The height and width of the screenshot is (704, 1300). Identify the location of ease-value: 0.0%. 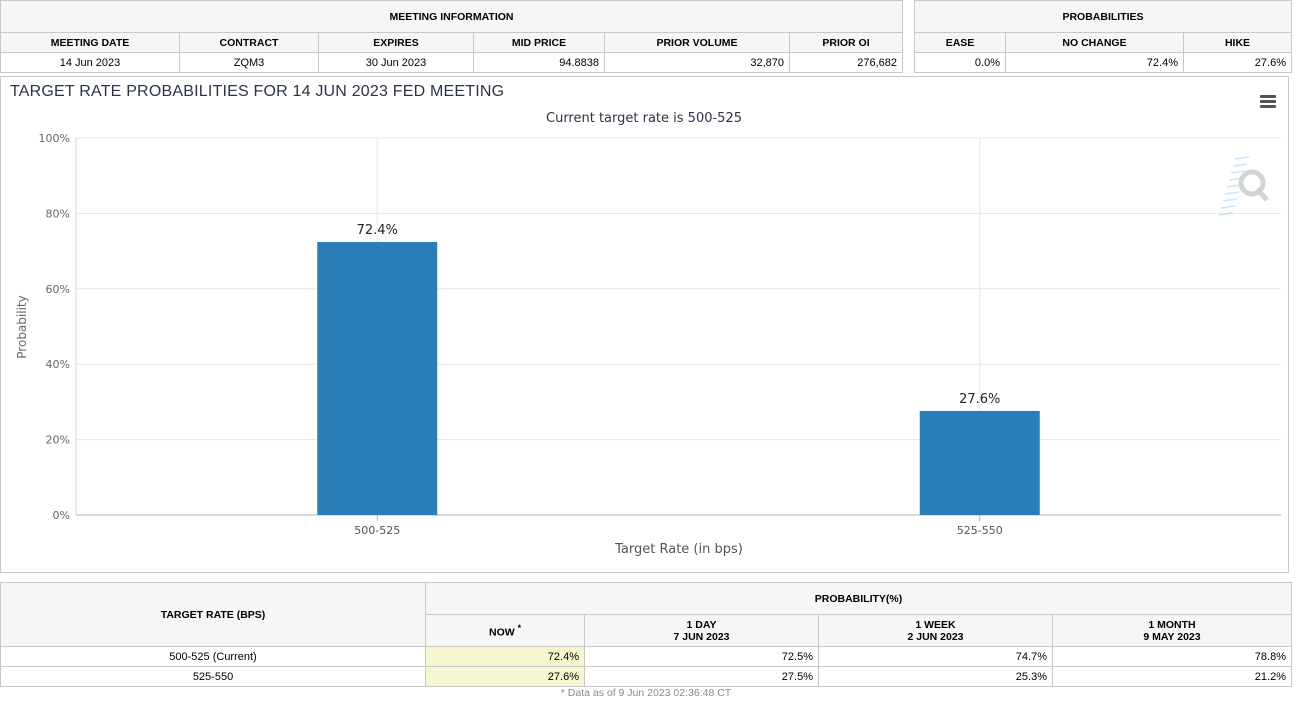
(960, 62).